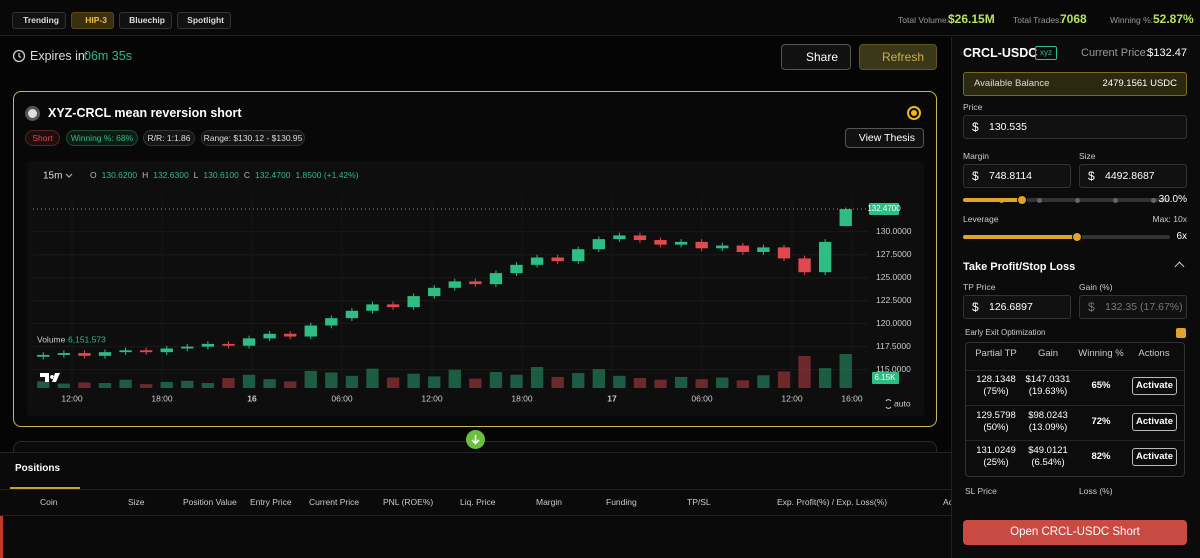 The height and width of the screenshot is (558, 1200). I want to click on legend-item: H, so click(145, 175).